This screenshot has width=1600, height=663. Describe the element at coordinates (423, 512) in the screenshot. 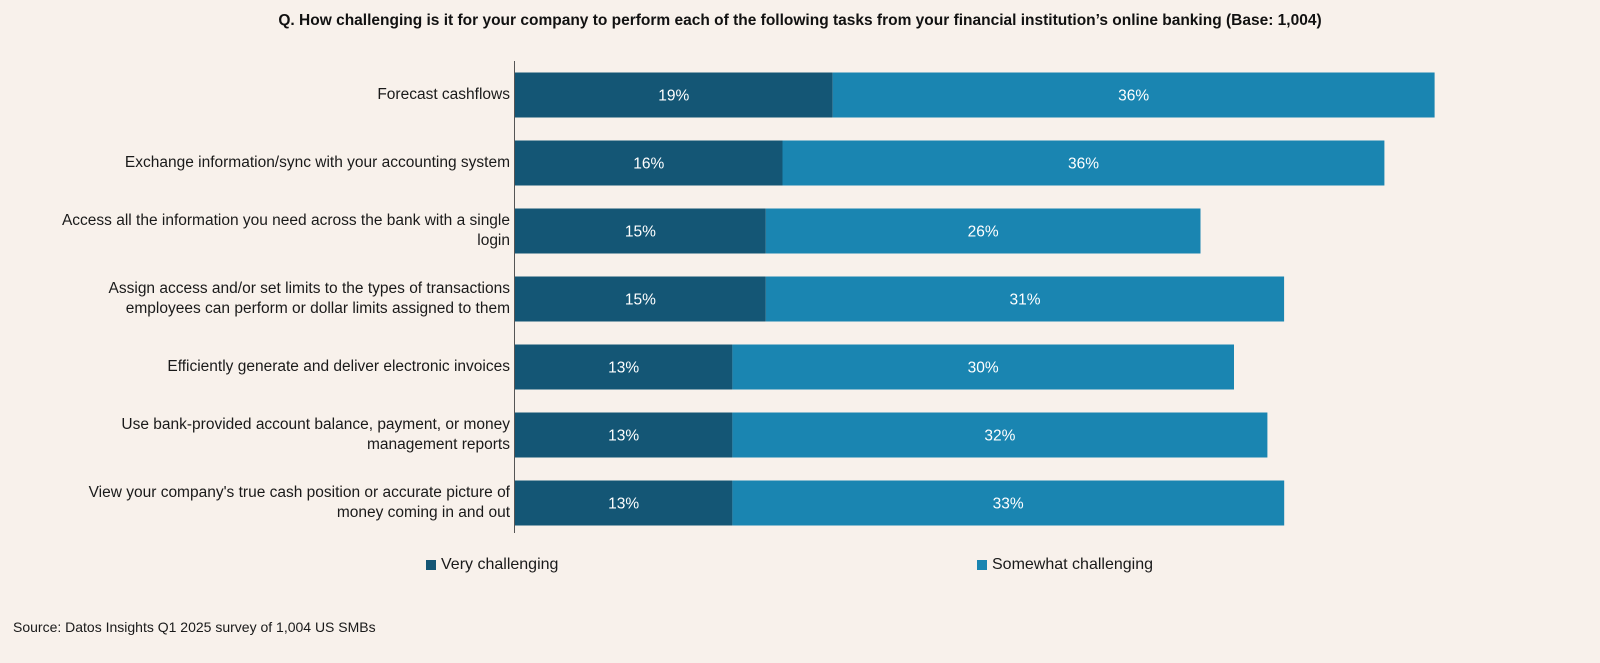

I see `category-label-7-line-2: money coming in and out` at that location.